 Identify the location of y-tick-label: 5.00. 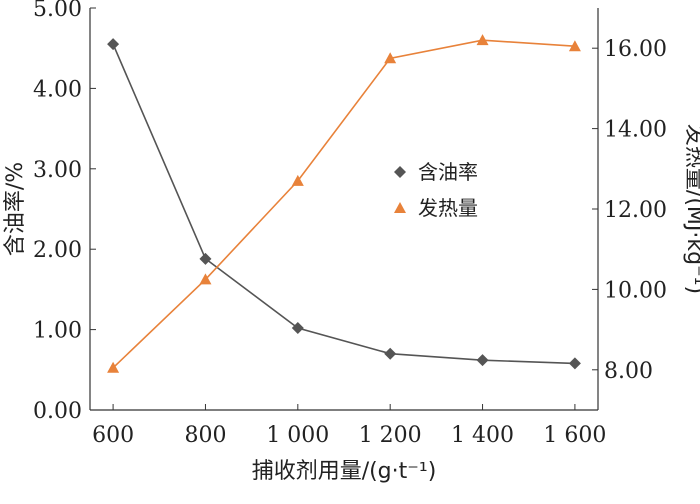
(57, 11).